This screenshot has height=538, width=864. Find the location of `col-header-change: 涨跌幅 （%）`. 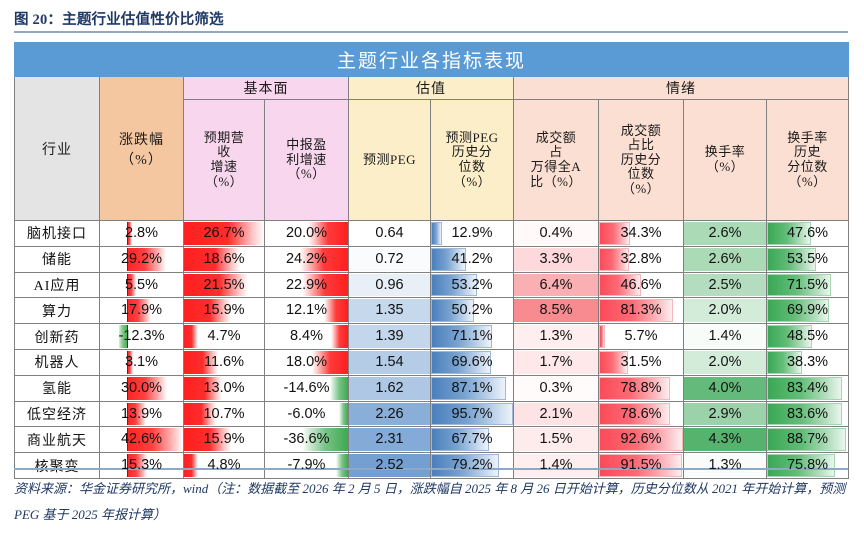

col-header-change: 涨跌幅 （%） is located at coordinates (141, 148).